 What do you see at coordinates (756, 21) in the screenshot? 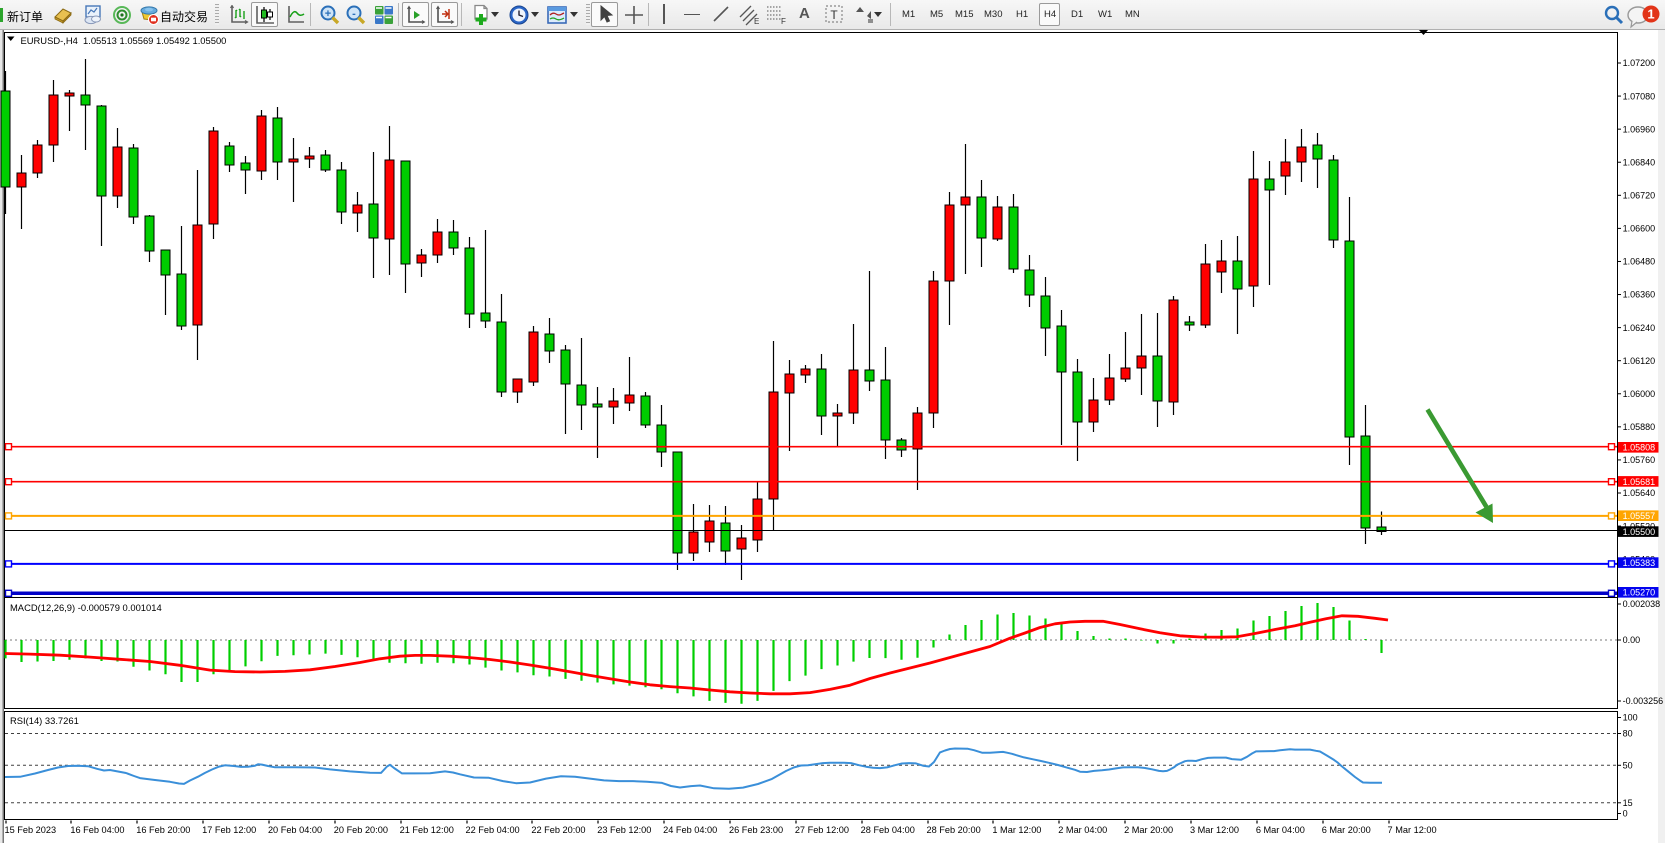
I see `svg-text: E` at bounding box center [756, 21].